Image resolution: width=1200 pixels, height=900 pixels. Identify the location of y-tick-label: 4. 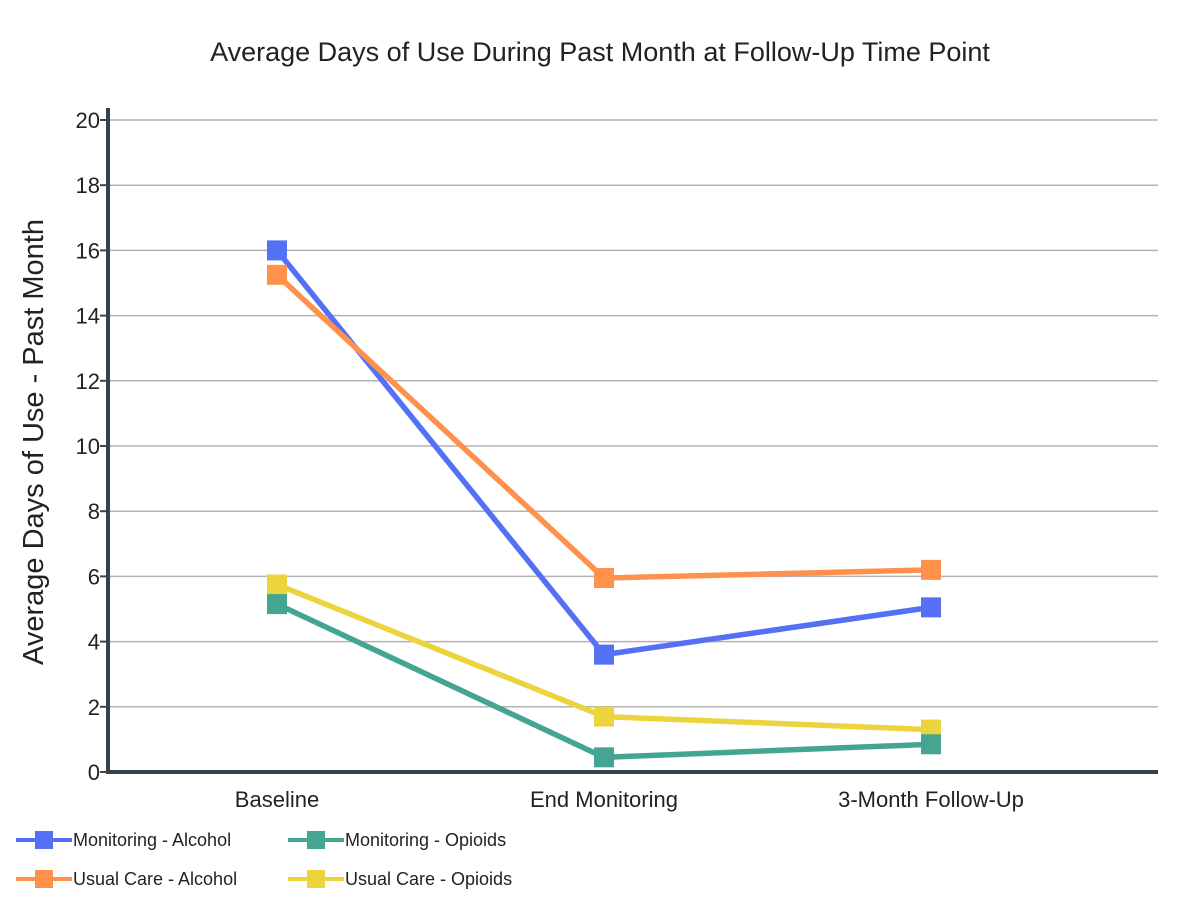
(94, 642).